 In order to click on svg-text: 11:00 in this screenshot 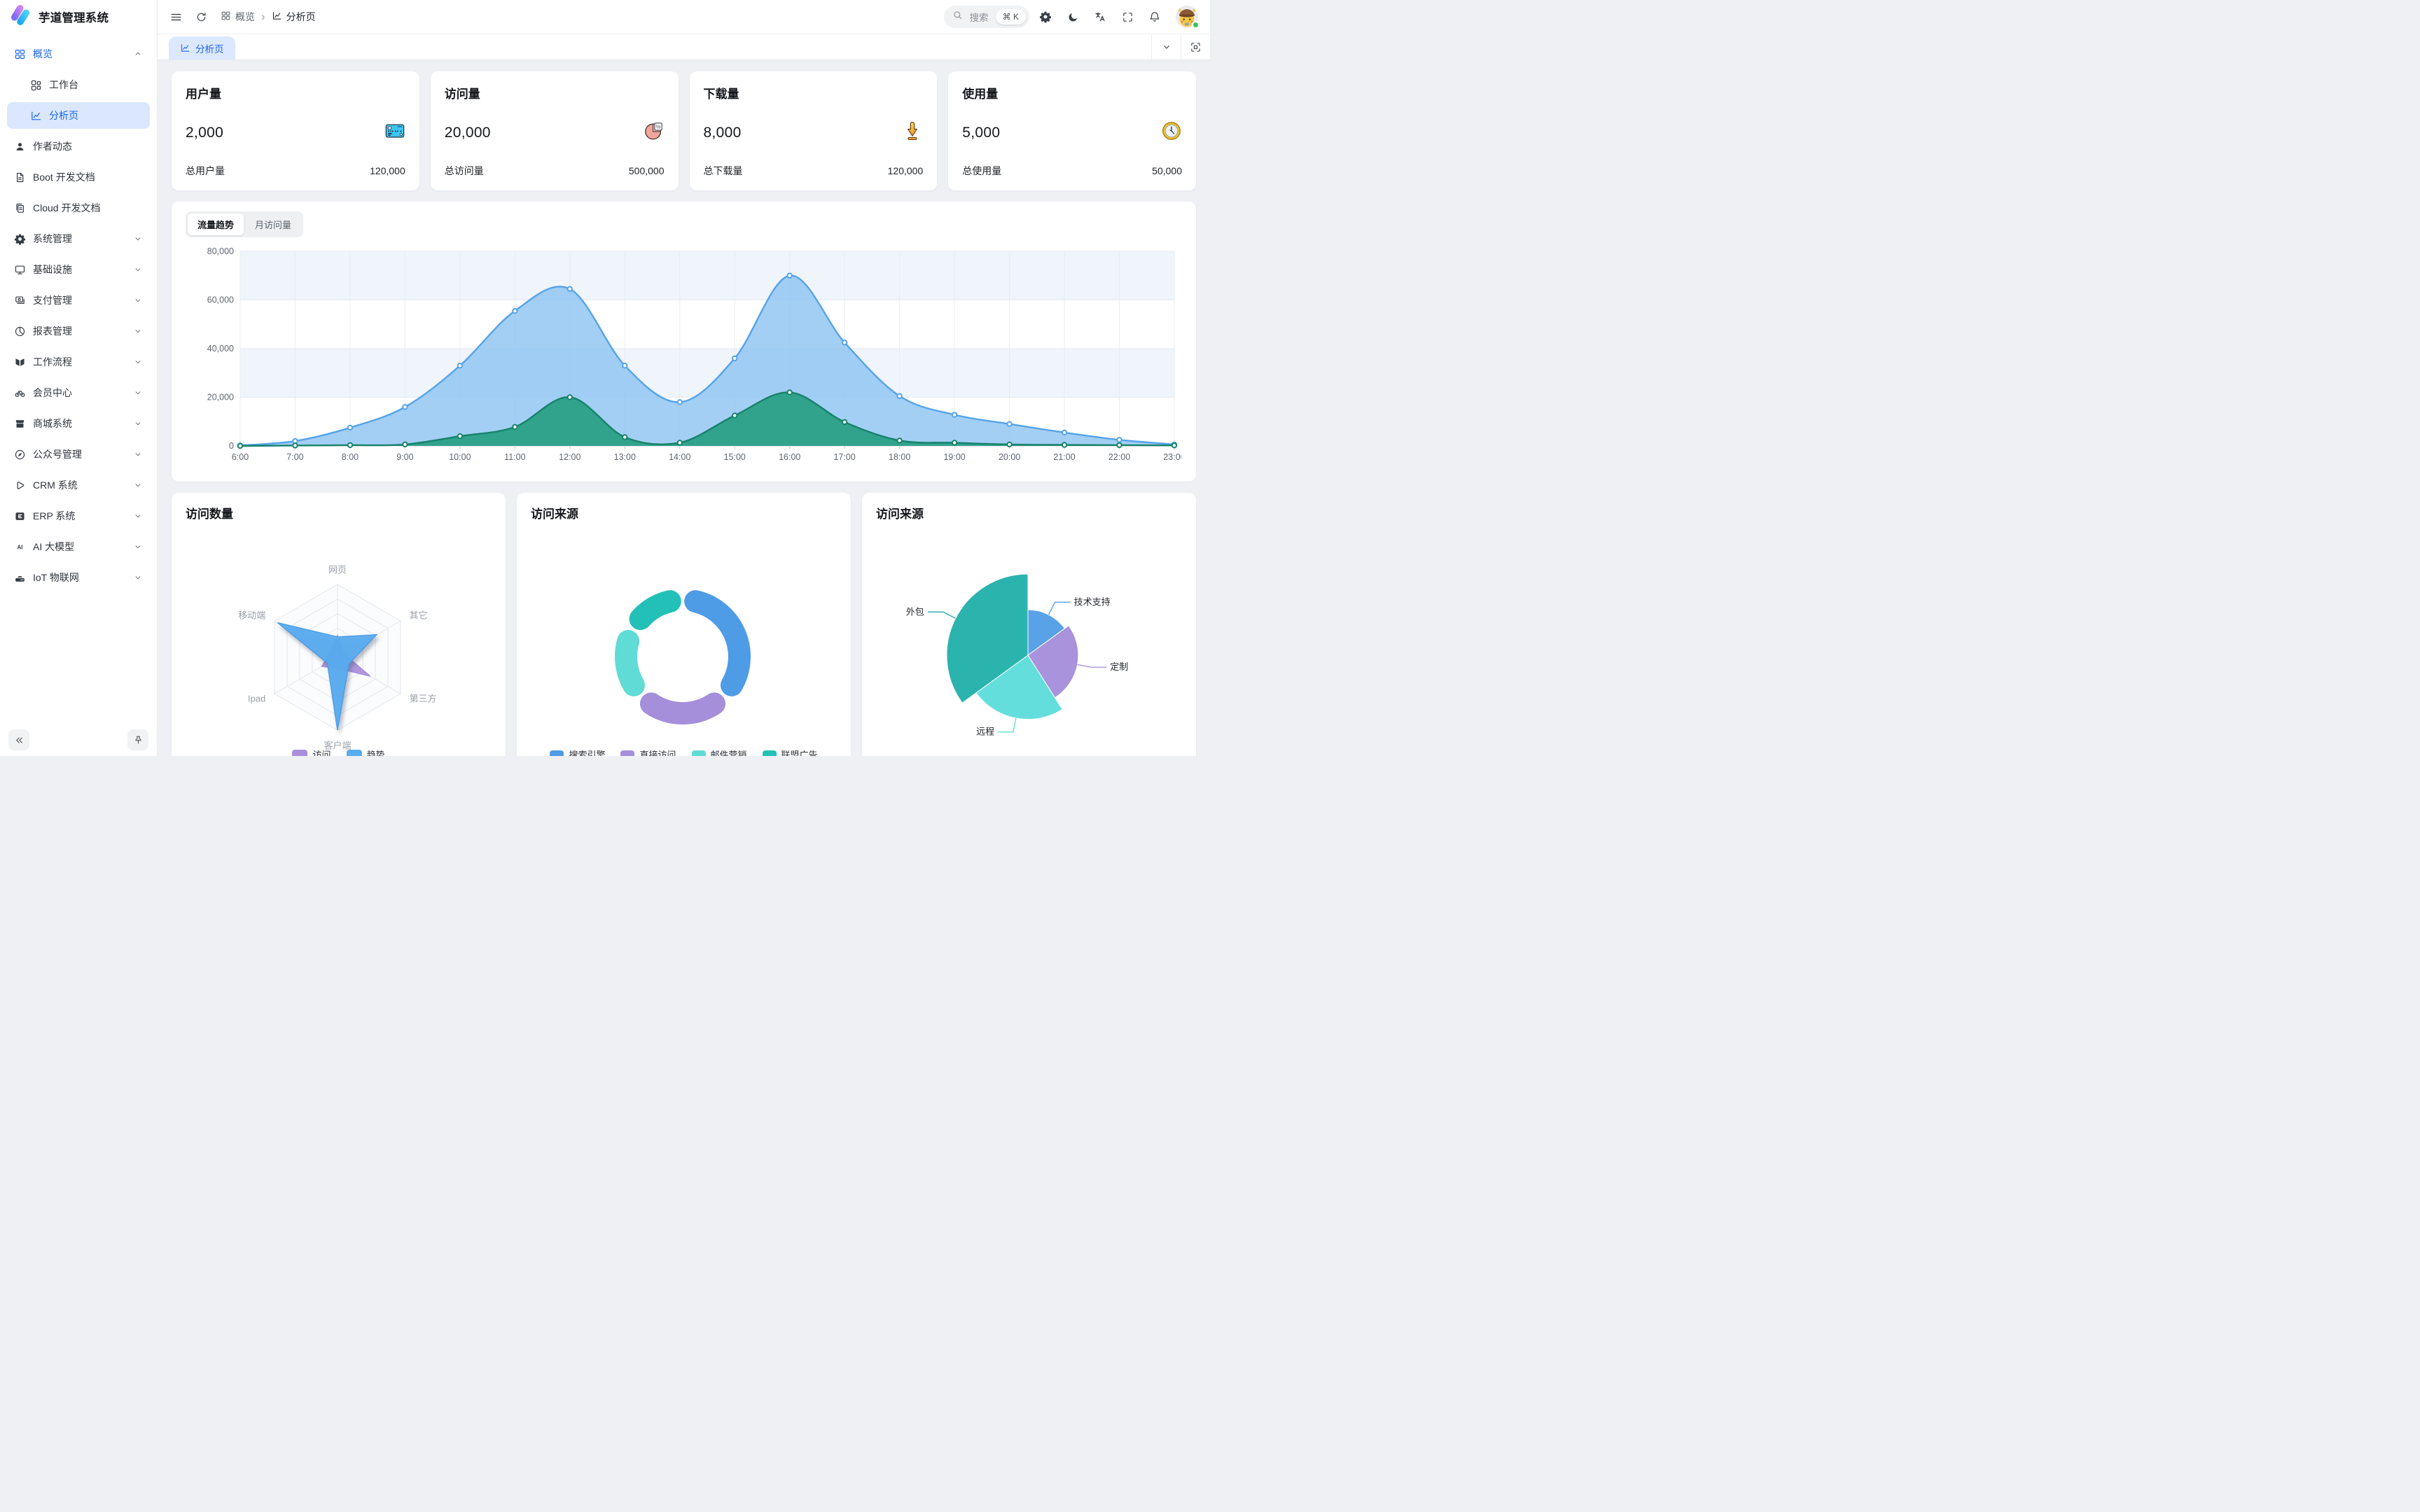, I will do `click(514, 457)`.